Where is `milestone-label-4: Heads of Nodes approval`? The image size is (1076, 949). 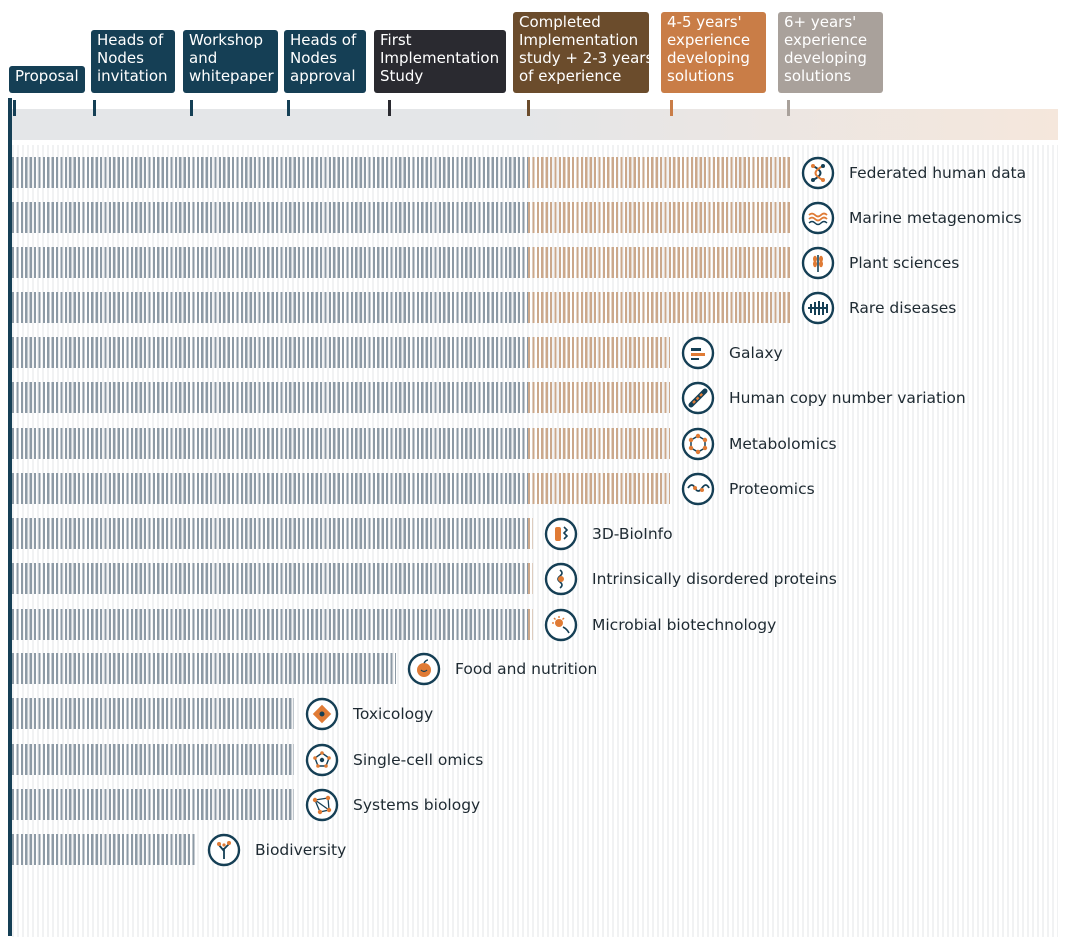 milestone-label-4: Heads of Nodes approval is located at coordinates (325, 61).